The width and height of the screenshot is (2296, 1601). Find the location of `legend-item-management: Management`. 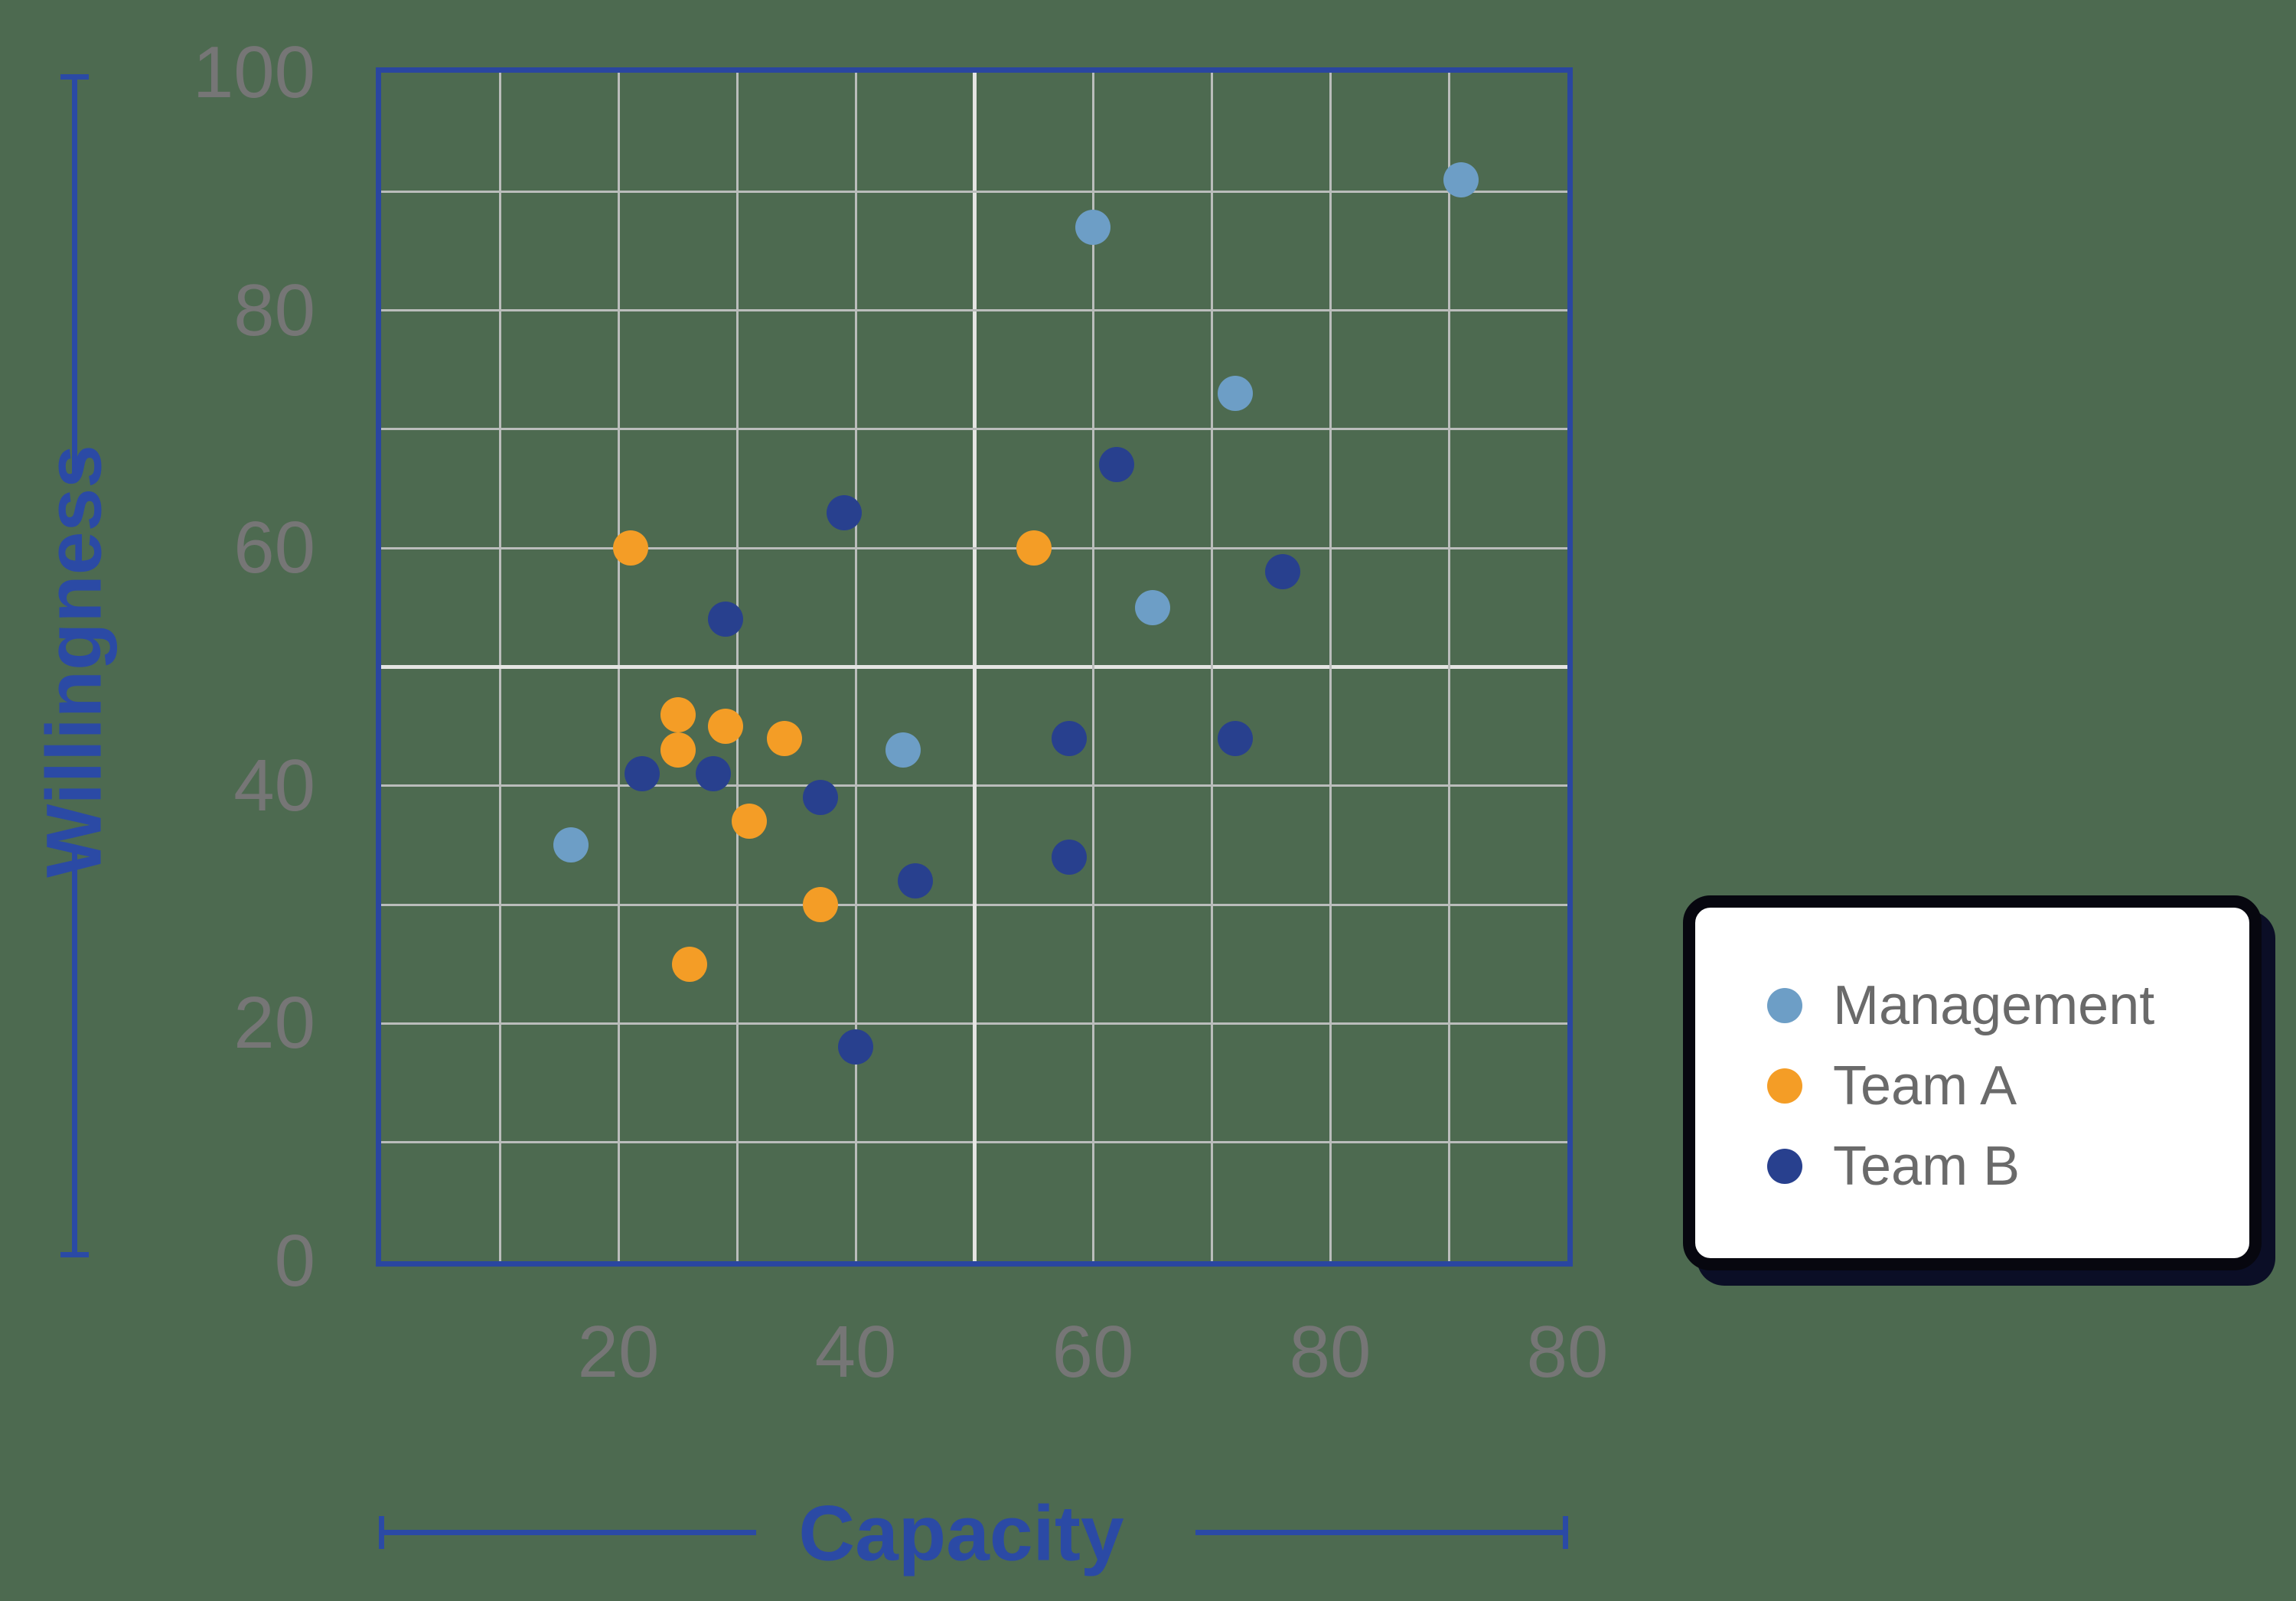

legend-item-management: Management is located at coordinates (1960, 1006).